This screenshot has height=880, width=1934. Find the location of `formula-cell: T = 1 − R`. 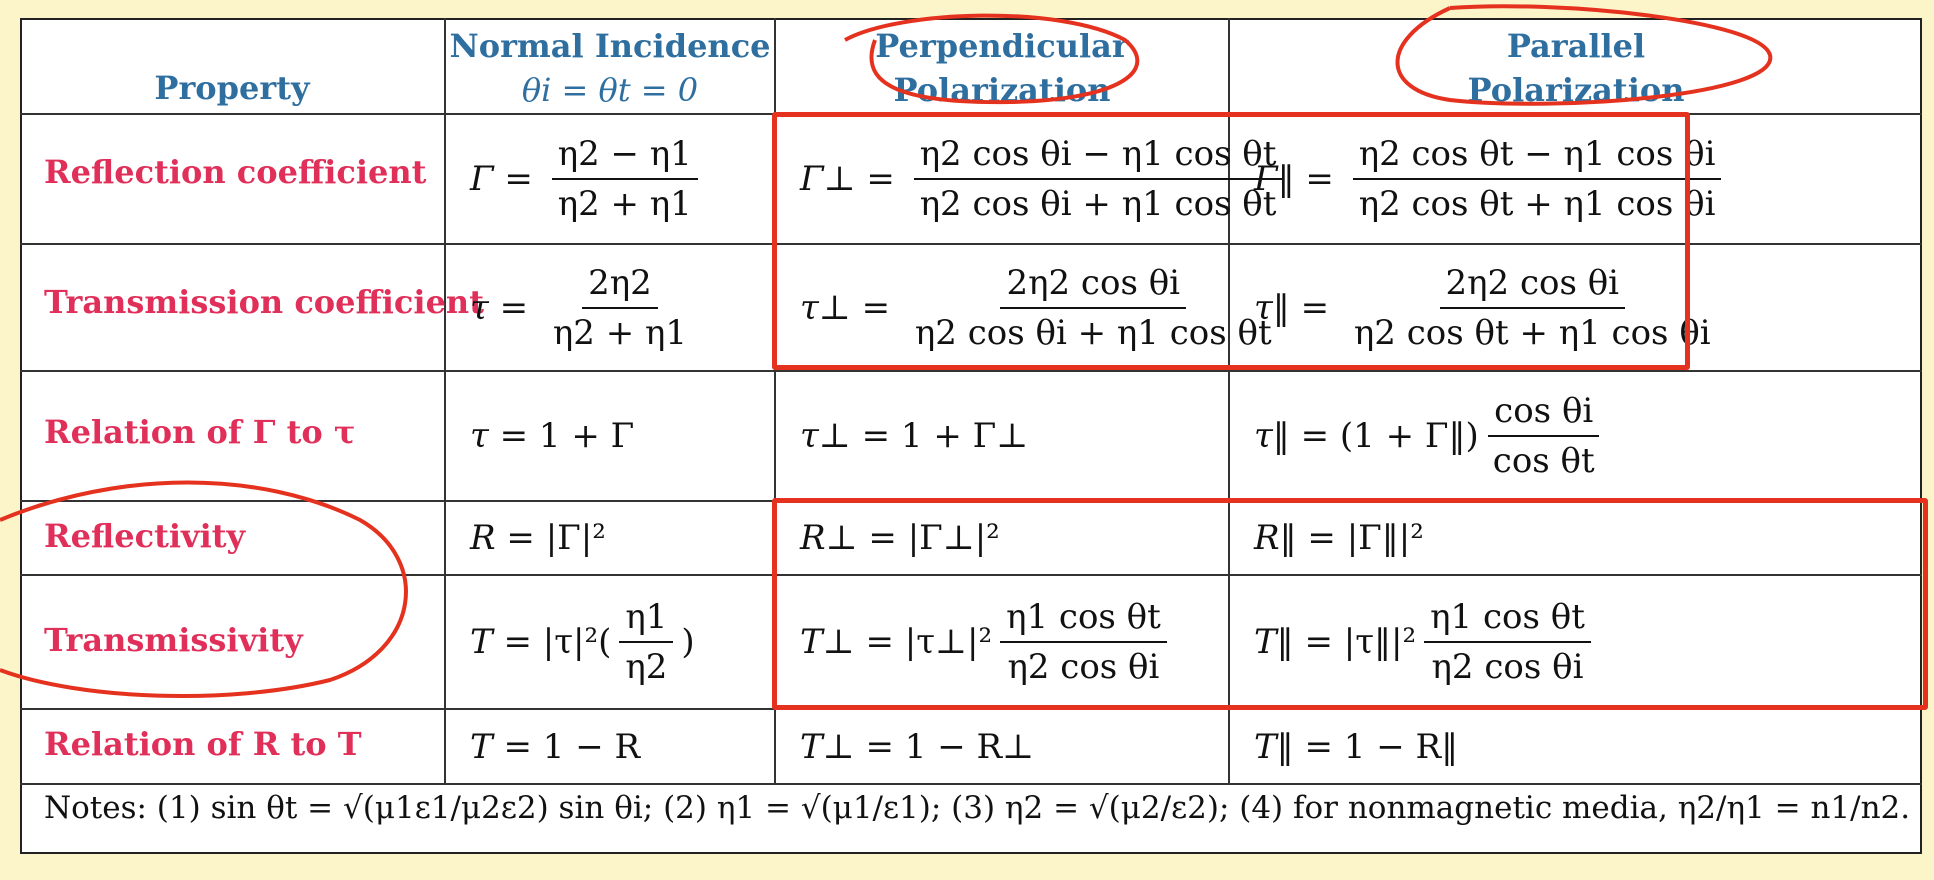

formula-cell: T = 1 − R is located at coordinates (555, 746).